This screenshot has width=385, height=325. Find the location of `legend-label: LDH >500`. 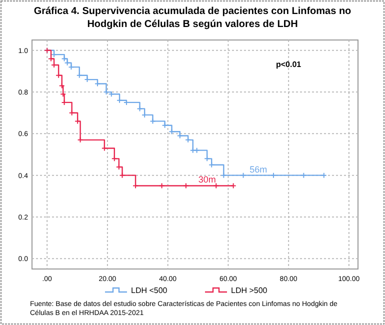

legend-label: LDH >500 is located at coordinates (249, 290).